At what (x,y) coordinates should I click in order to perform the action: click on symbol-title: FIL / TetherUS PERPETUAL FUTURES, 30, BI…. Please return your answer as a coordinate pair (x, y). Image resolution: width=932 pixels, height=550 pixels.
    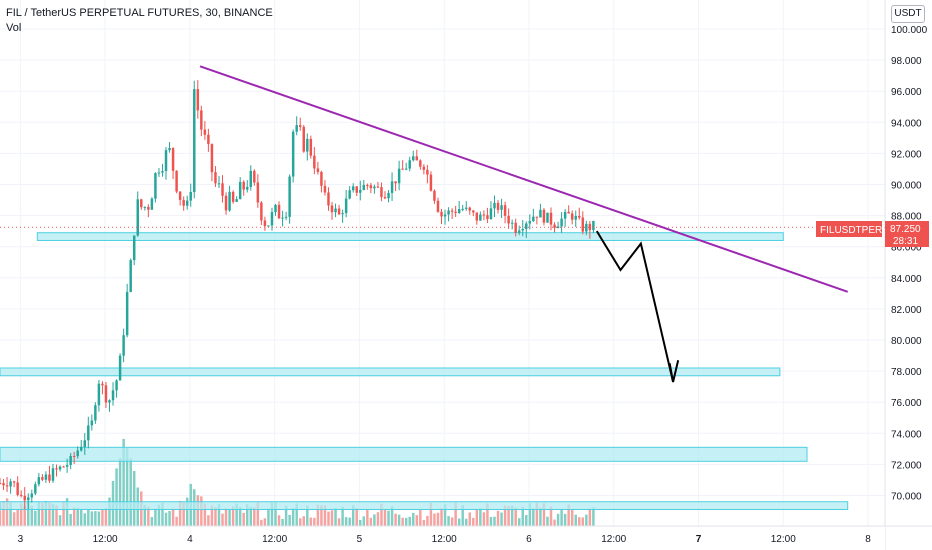
    Looking at the image, I should click on (139, 13).